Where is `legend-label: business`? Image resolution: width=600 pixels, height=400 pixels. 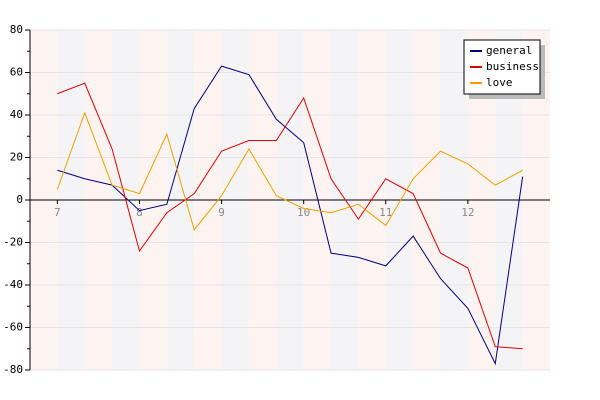 legend-label: business is located at coordinates (512, 66).